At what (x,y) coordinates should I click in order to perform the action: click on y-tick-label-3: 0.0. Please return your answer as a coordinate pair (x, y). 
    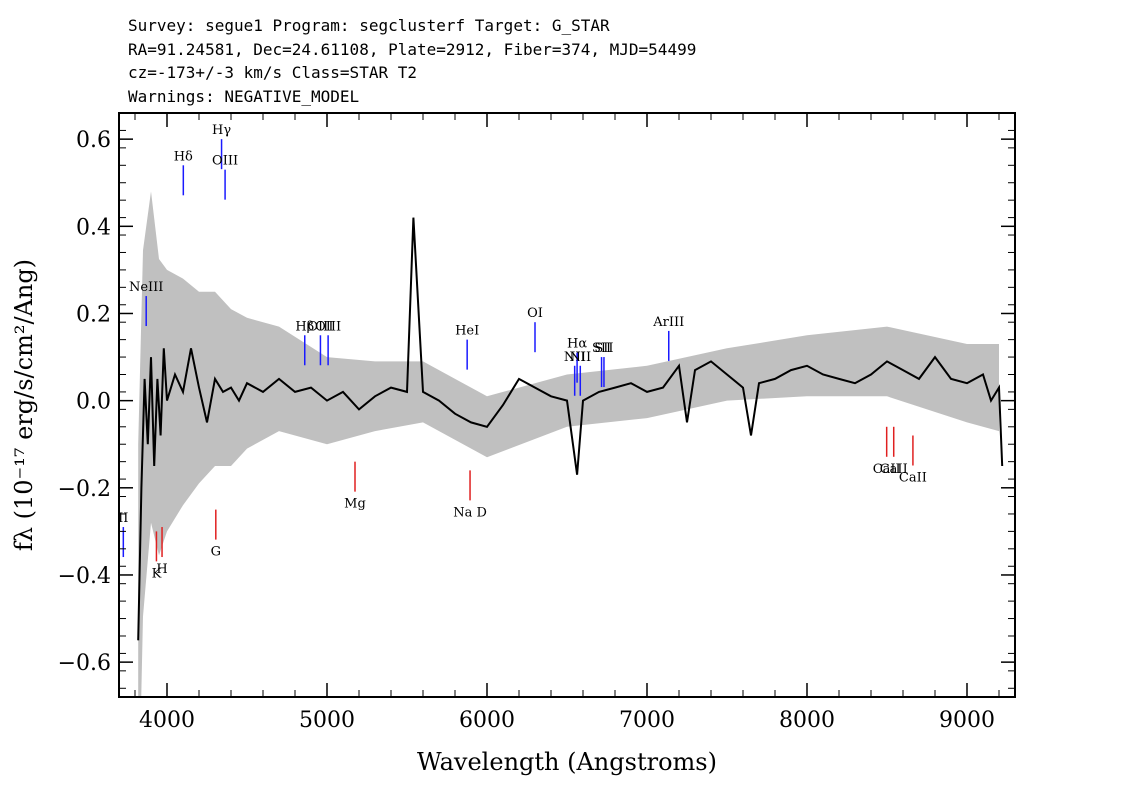
    Looking at the image, I should click on (93, 402).